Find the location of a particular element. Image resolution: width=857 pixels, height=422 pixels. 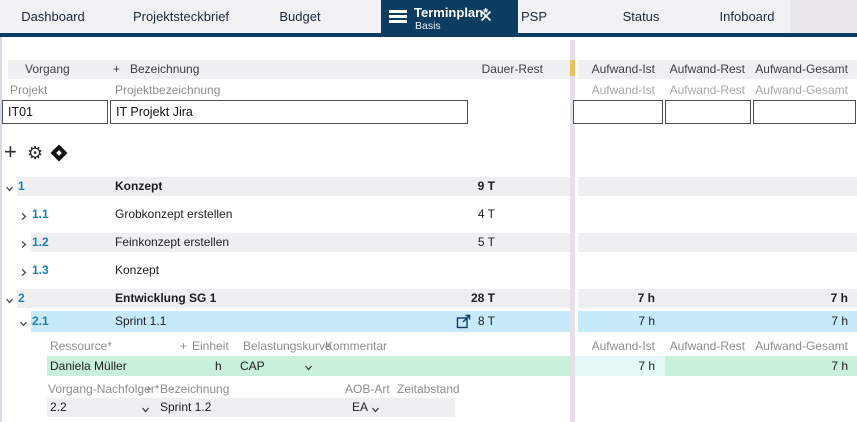

task-duration: 5 T is located at coordinates (486, 242).